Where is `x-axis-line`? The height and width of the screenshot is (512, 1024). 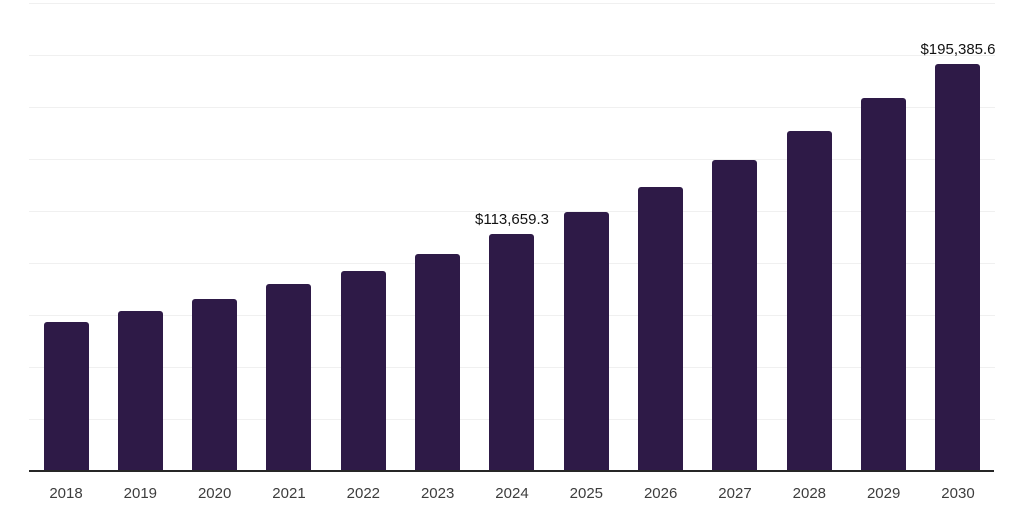 x-axis-line is located at coordinates (511, 471).